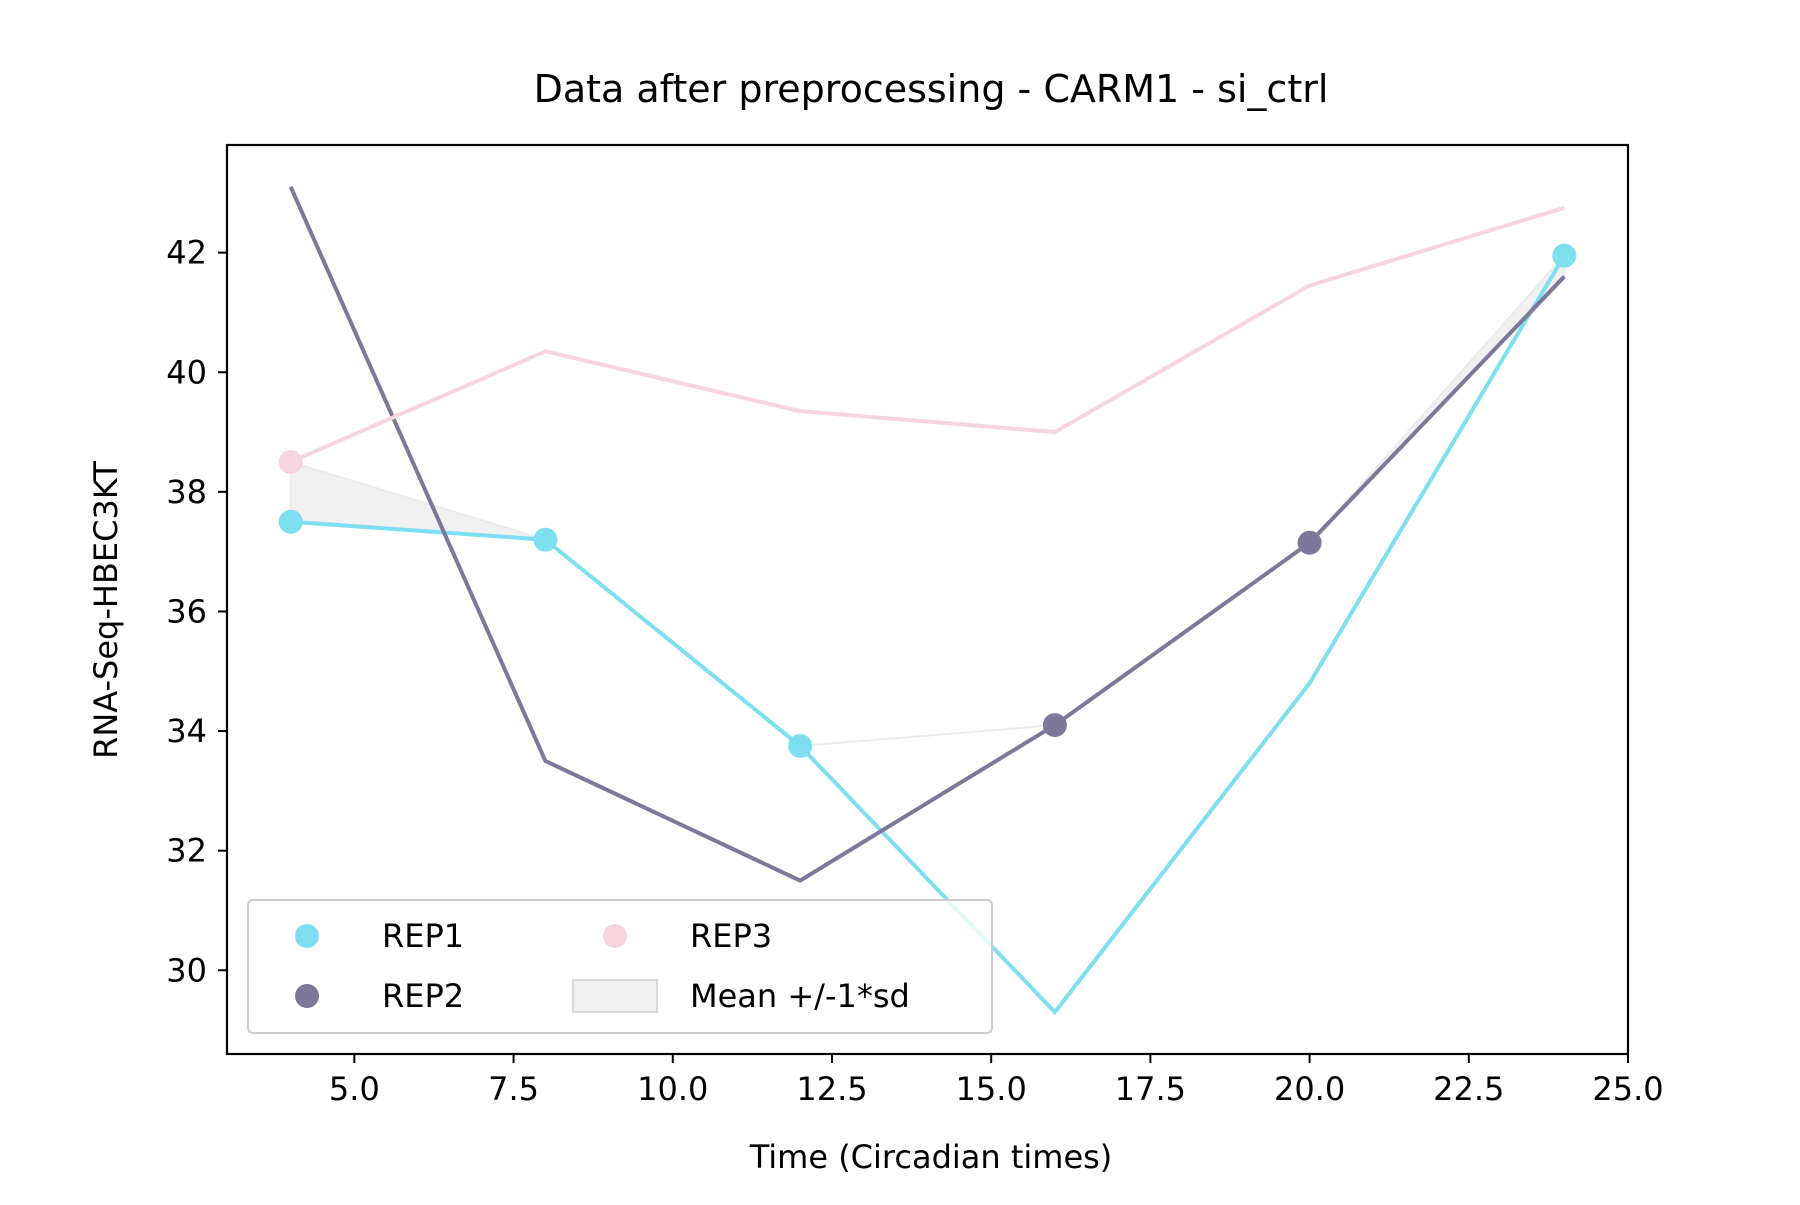  Describe the element at coordinates (186, 253) in the screenshot. I see `y-tick-label: 42` at that location.